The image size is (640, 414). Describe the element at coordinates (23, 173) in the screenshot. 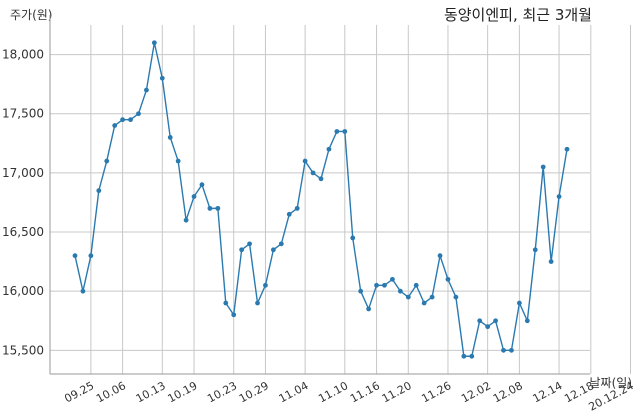

I see `y-tick-label: 17,000` at that location.